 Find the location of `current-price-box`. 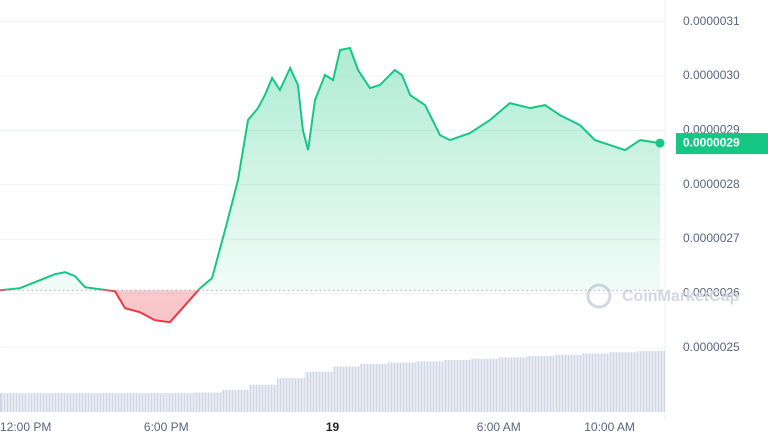

current-price-box is located at coordinates (722, 144).